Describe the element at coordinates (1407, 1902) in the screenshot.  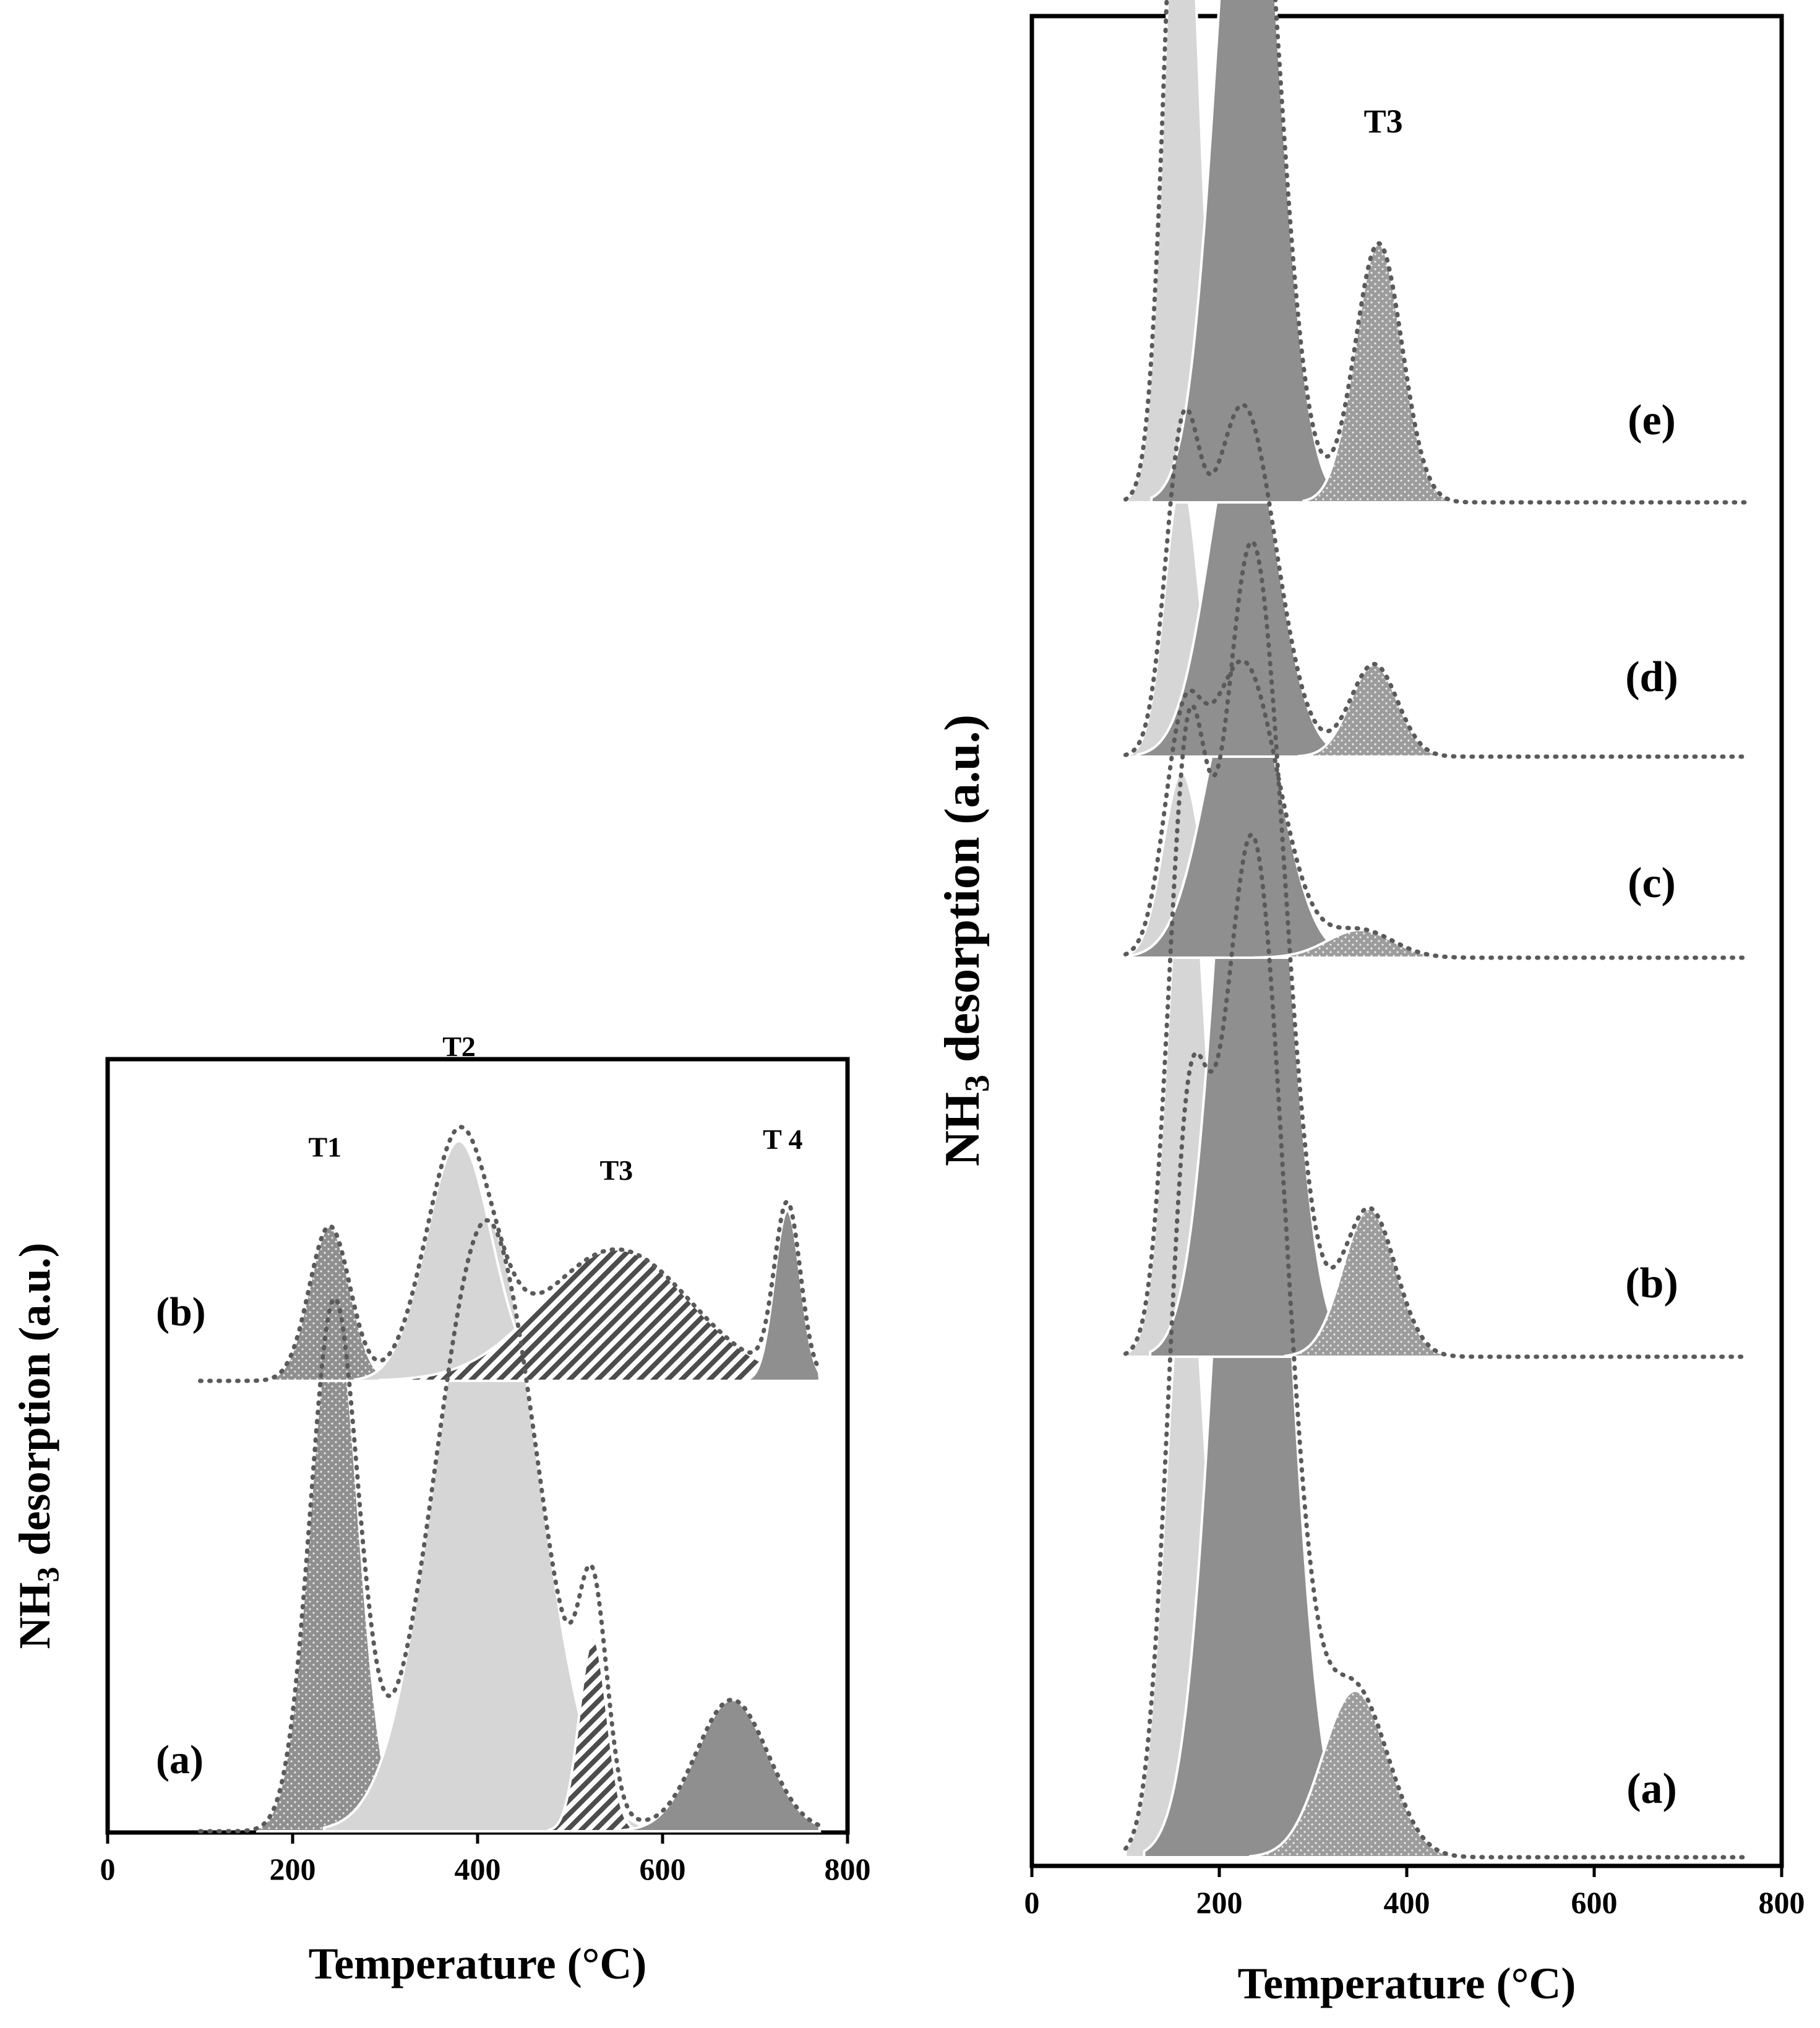
I see `x-tick-label-right-400: 400` at that location.